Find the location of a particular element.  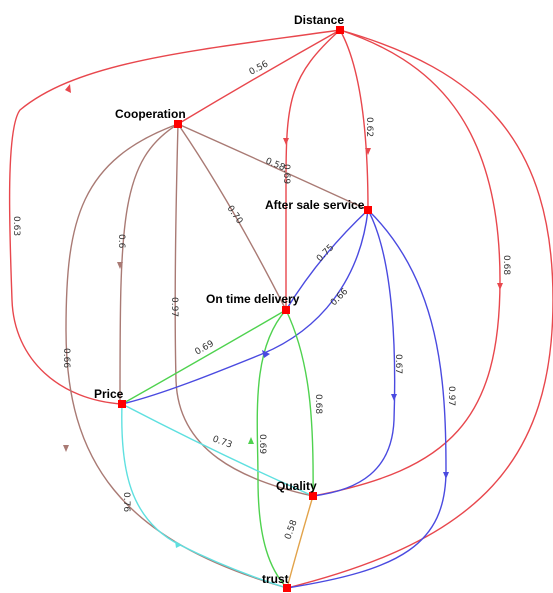

edge-cooperation-ontime is located at coordinates (232, 217).